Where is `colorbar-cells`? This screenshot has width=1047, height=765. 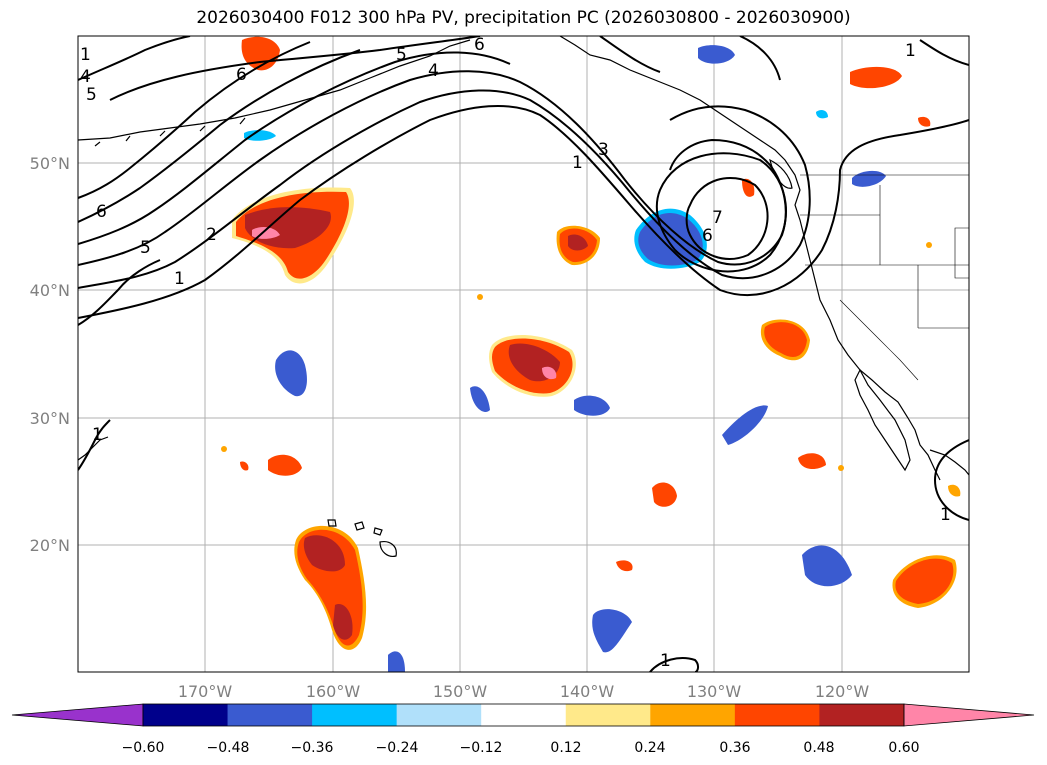
colorbar-cells is located at coordinates (523, 715).